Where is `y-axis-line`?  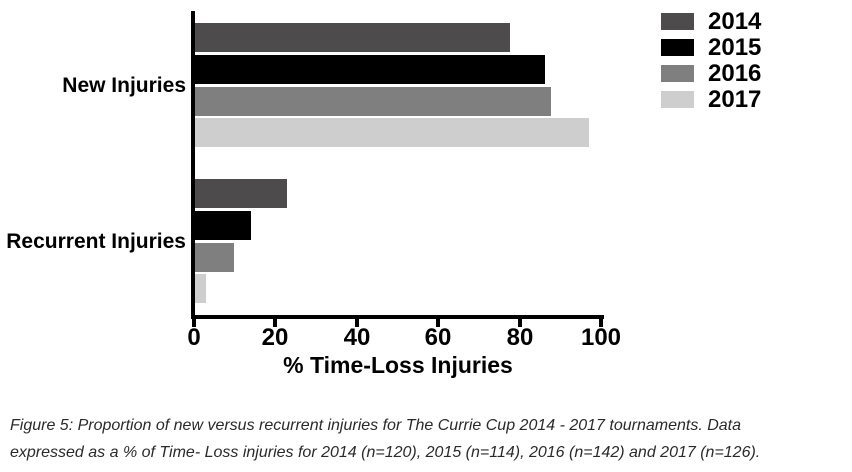 y-axis-line is located at coordinates (193, 165).